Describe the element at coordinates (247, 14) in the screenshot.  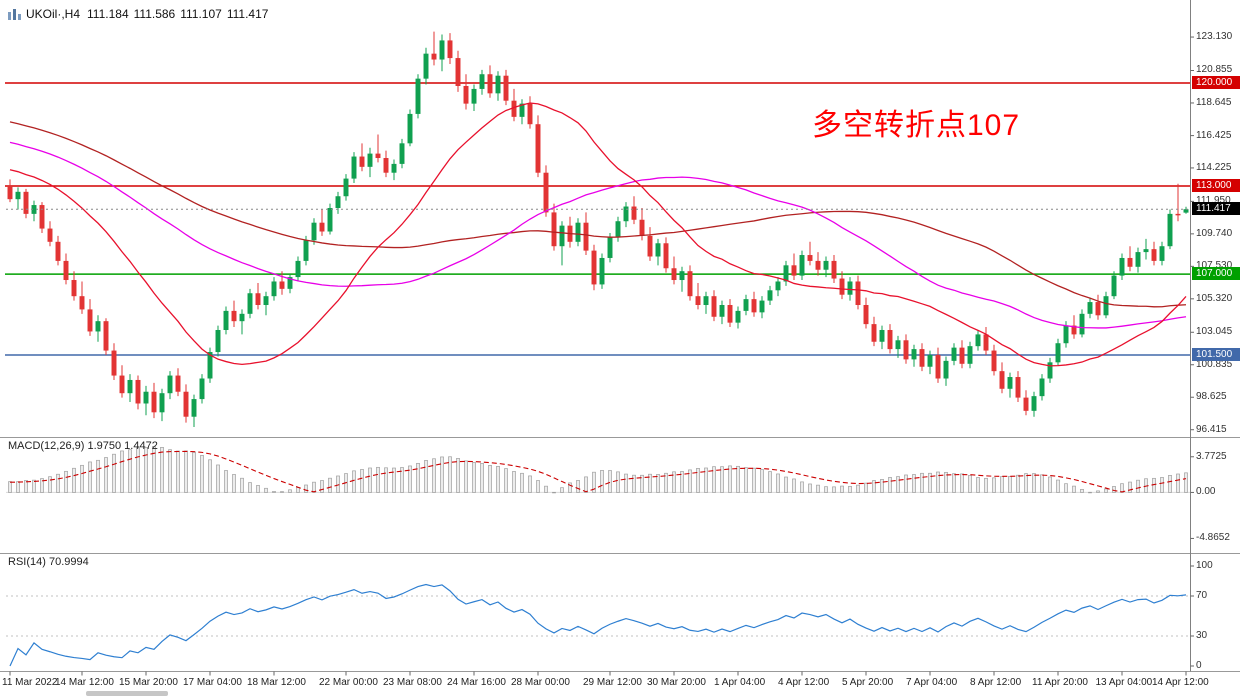
I see `ohlc-close: 111.417` at that location.